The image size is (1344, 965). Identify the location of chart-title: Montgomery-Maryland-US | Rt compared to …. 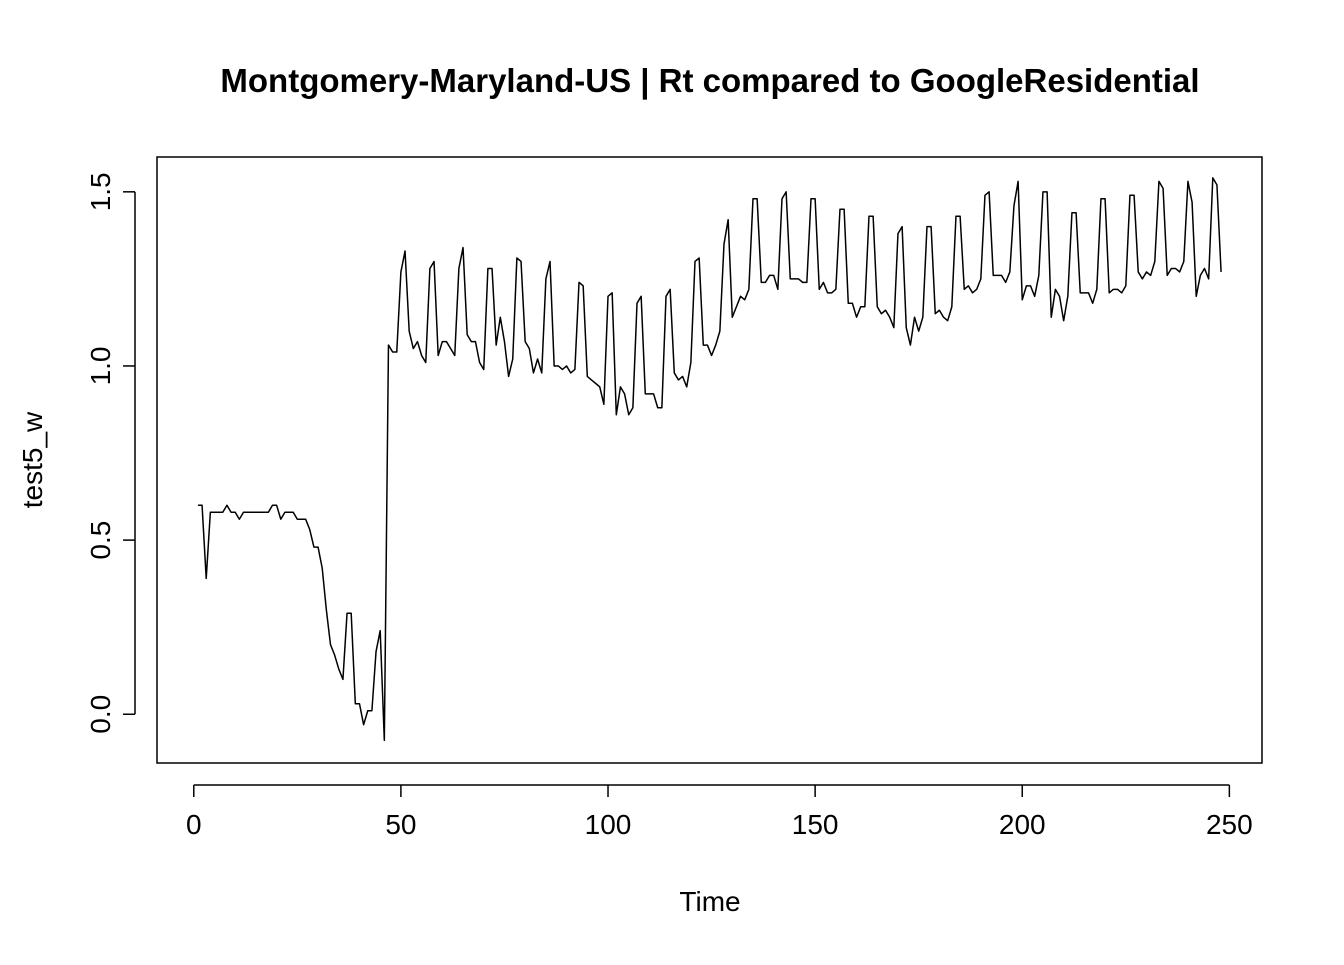
(709, 80).